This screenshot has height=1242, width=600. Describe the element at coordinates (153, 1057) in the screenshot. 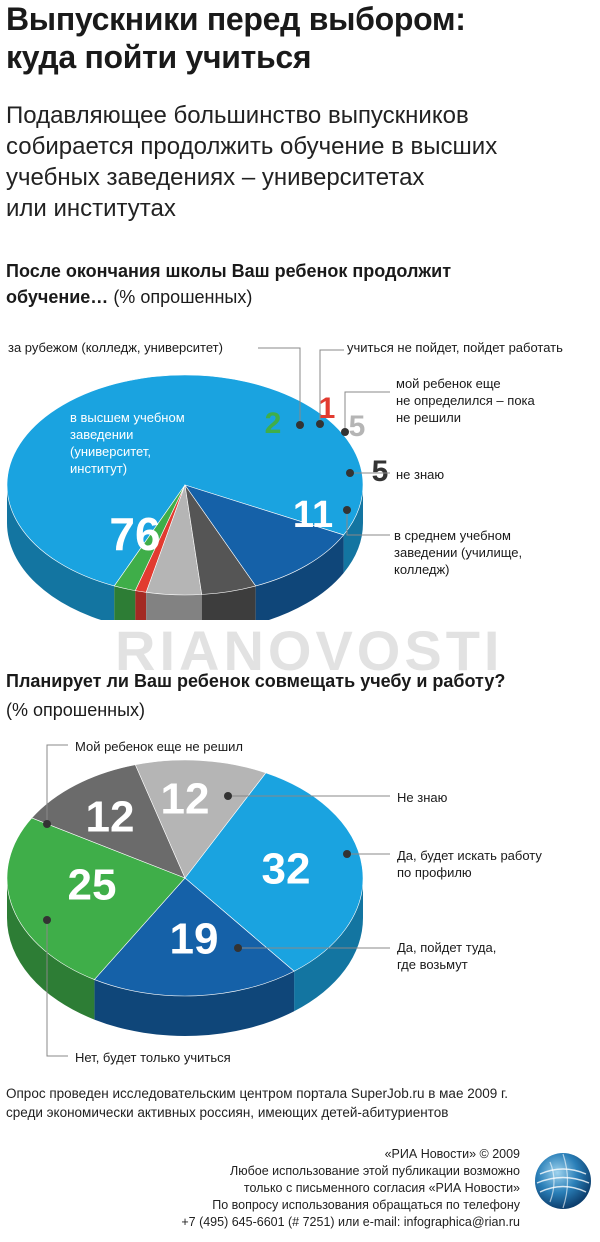

I see `pie-label-2: Нет, будет только учиться` at that location.